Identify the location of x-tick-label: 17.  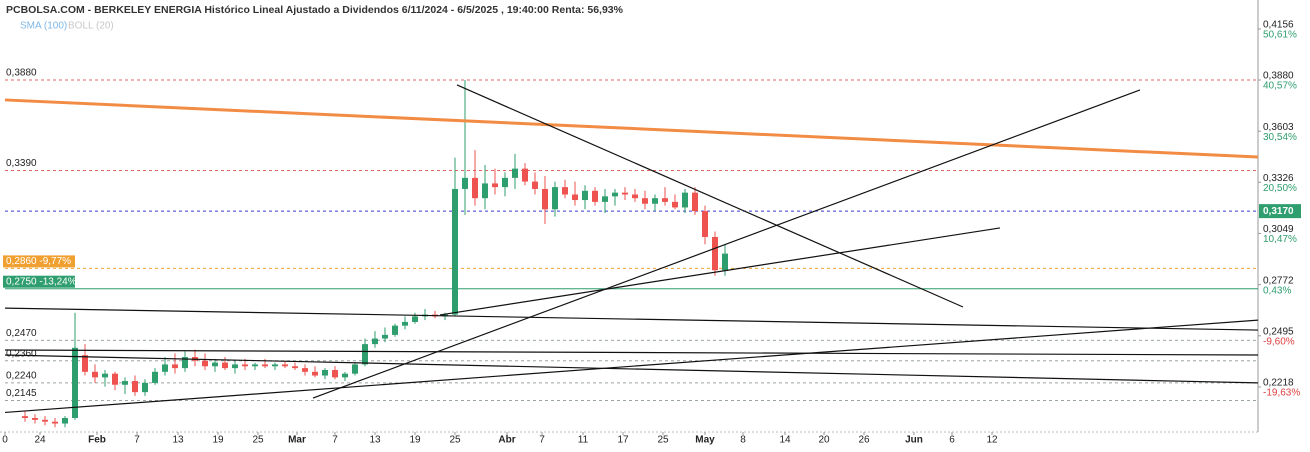
(623, 440).